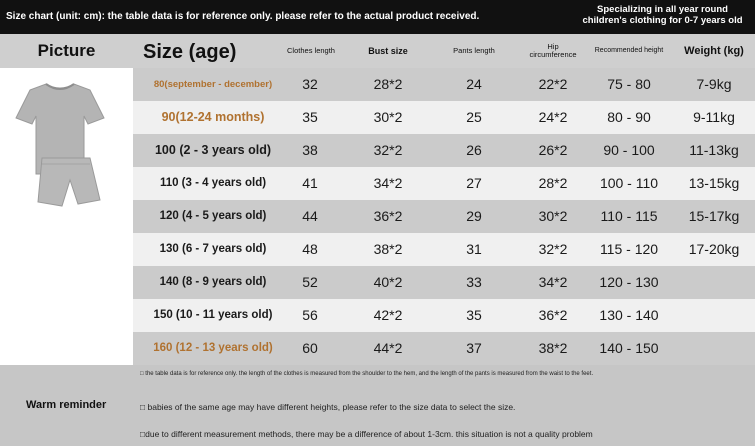 This screenshot has height=446, width=755. Describe the element at coordinates (66, 405) in the screenshot. I see `warm-reminder-label: Warm reminder` at that location.